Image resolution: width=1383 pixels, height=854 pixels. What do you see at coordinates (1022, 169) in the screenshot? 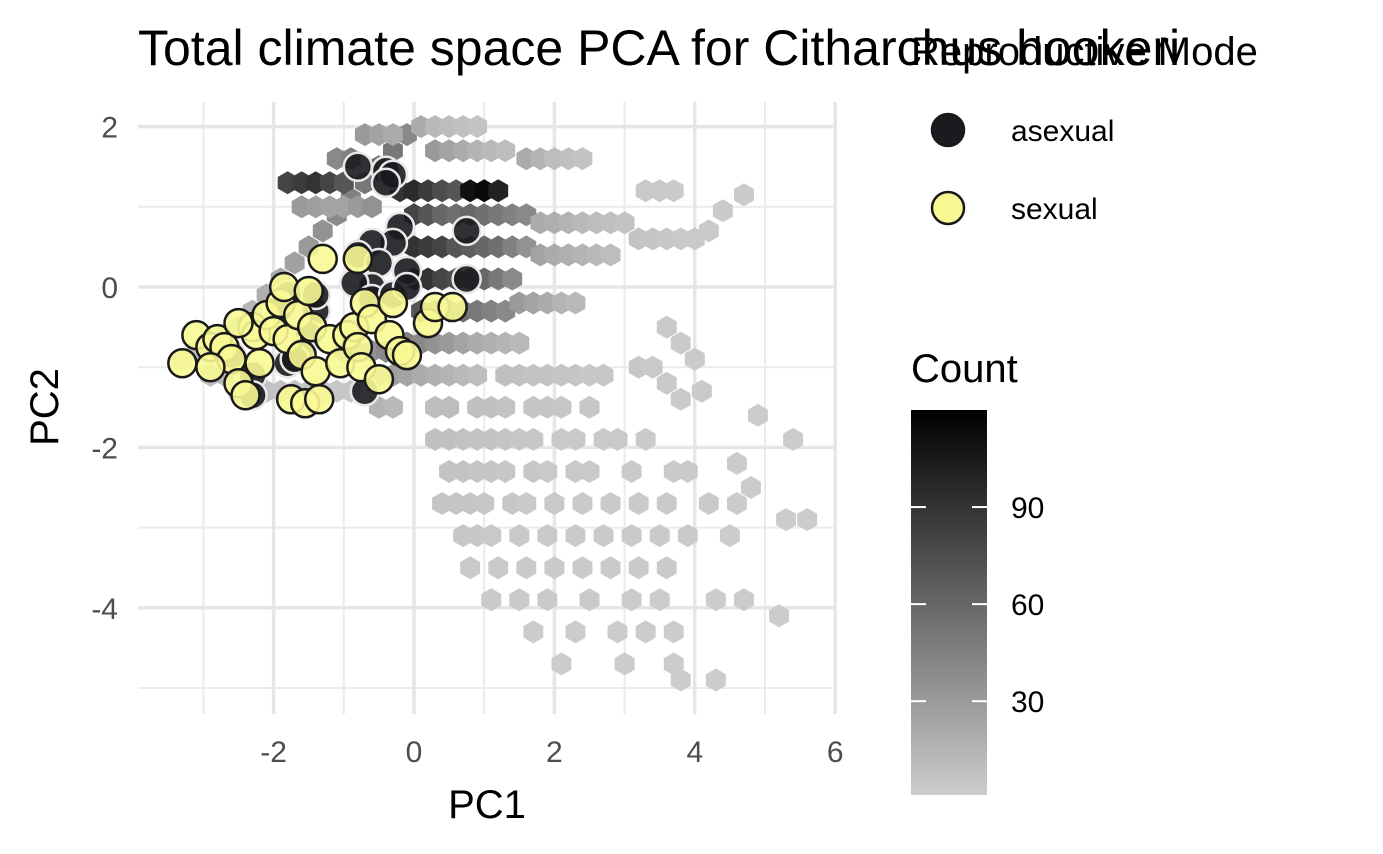
I see `points-legend: asexual sexual` at bounding box center [1022, 169].